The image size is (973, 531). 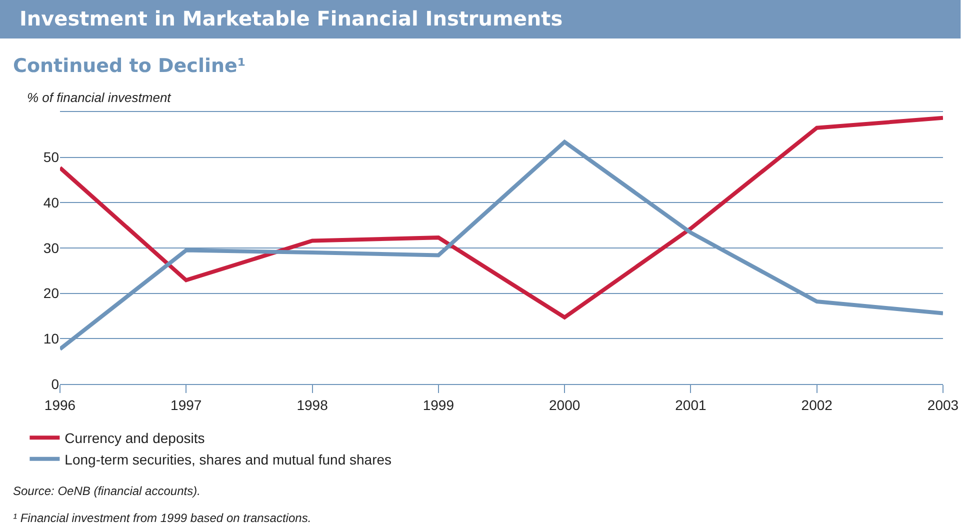 What do you see at coordinates (51, 293) in the screenshot?
I see `y-tick-label: 20` at bounding box center [51, 293].